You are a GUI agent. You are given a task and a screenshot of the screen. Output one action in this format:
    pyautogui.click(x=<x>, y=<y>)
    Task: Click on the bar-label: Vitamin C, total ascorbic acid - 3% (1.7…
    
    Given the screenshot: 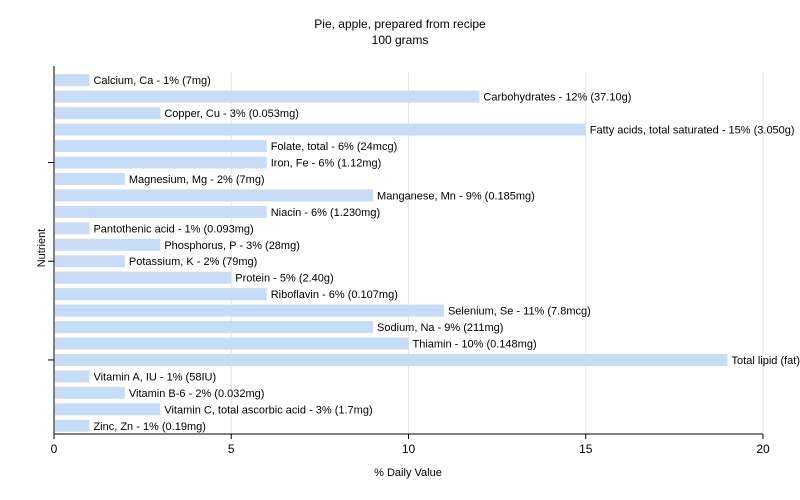 What is the action you would take?
    pyautogui.click(x=268, y=410)
    